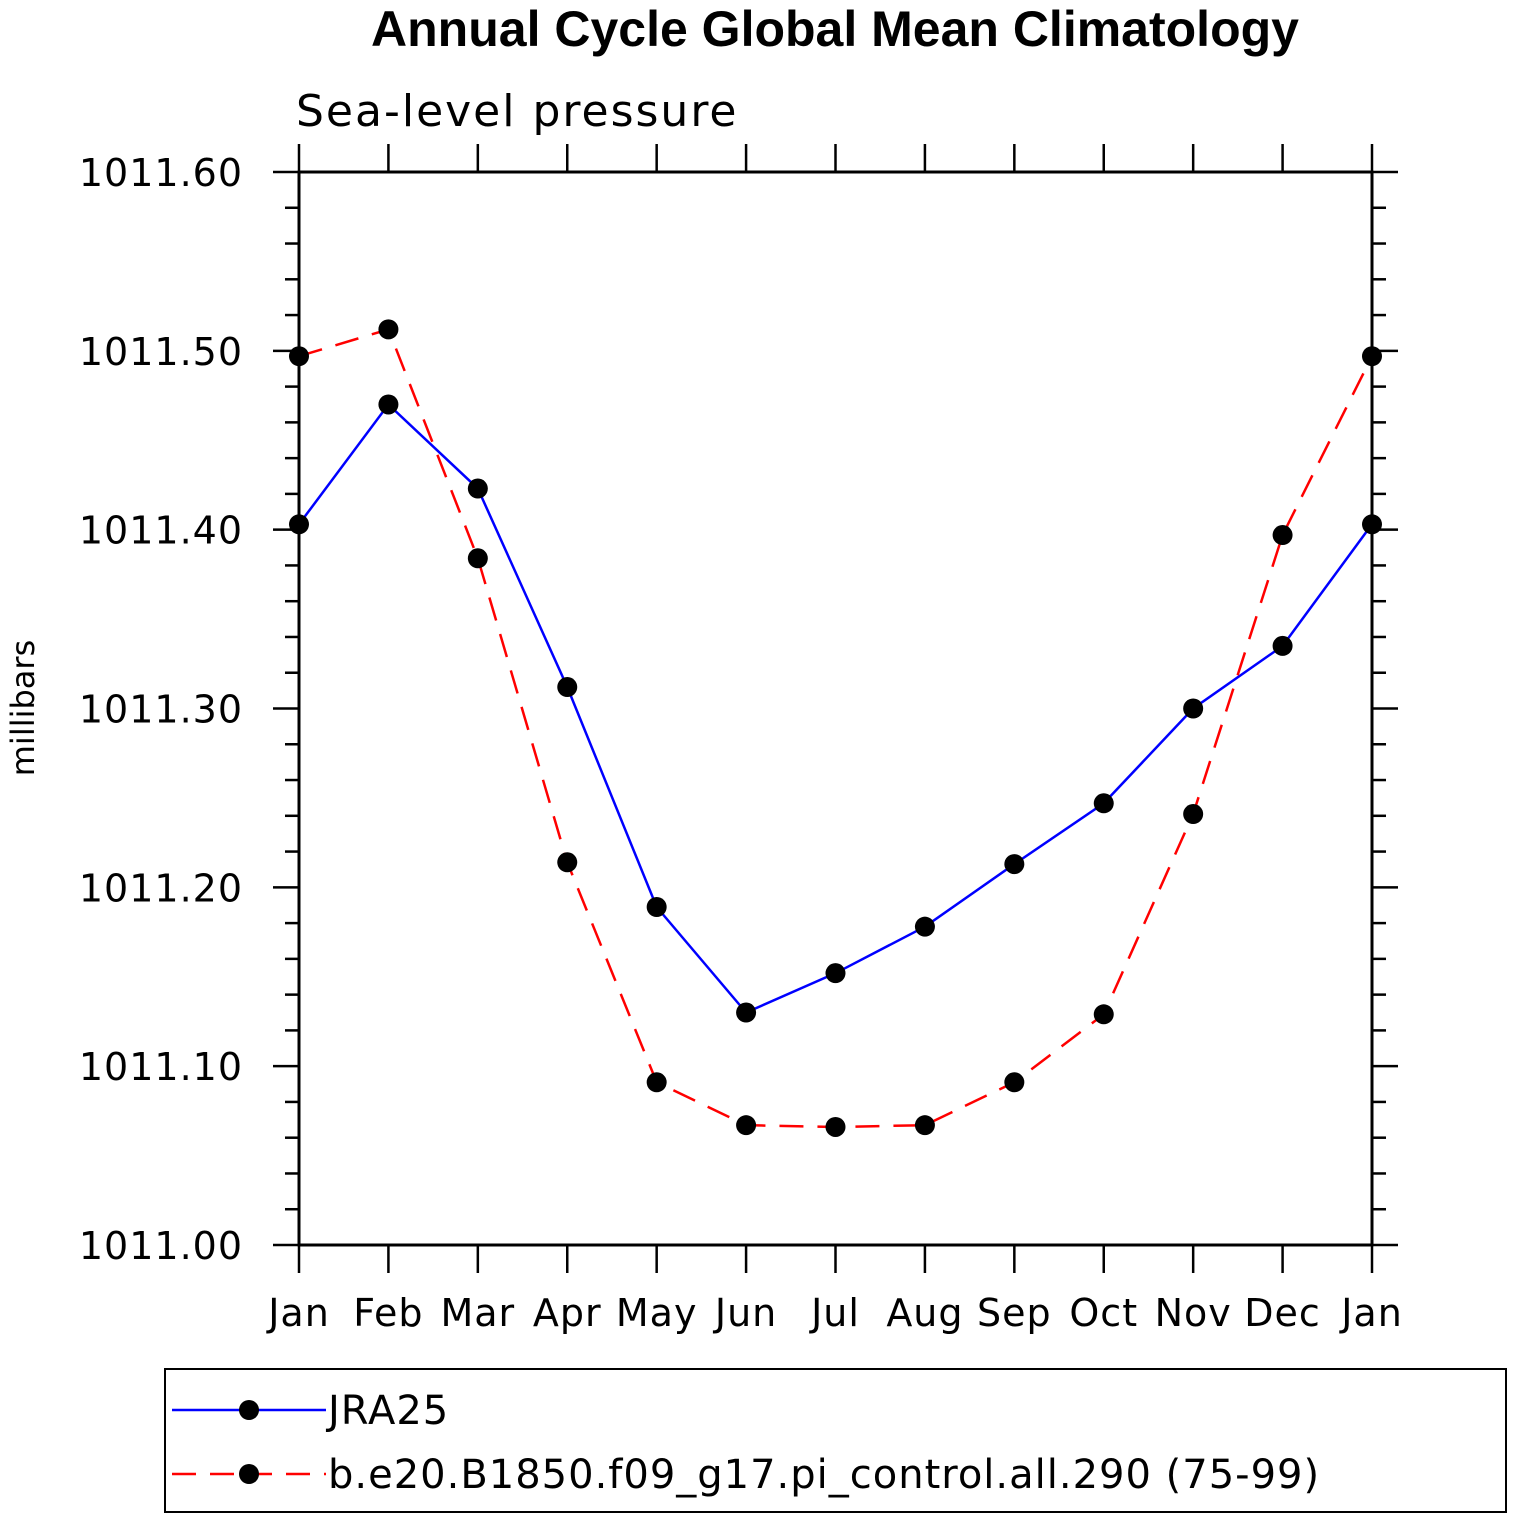 The image size is (1513, 1519). I want to click on legend-label: JRA25, so click(387, 1411).